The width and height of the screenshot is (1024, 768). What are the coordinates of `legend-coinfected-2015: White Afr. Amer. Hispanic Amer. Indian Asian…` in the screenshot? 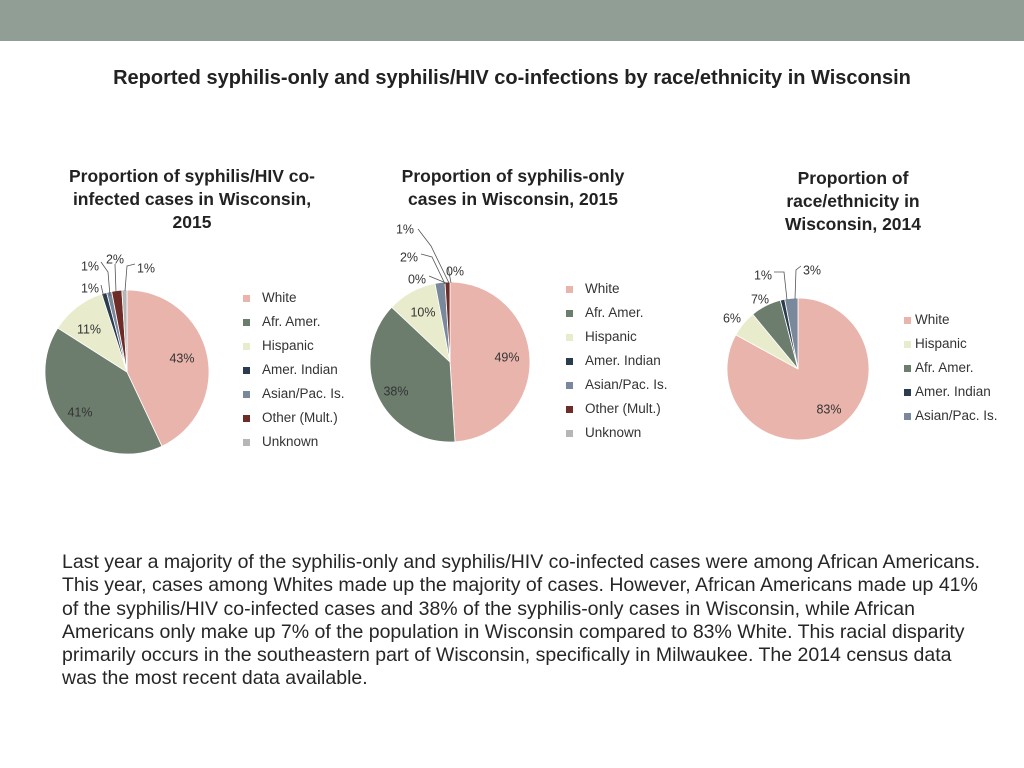 It's located at (294, 370).